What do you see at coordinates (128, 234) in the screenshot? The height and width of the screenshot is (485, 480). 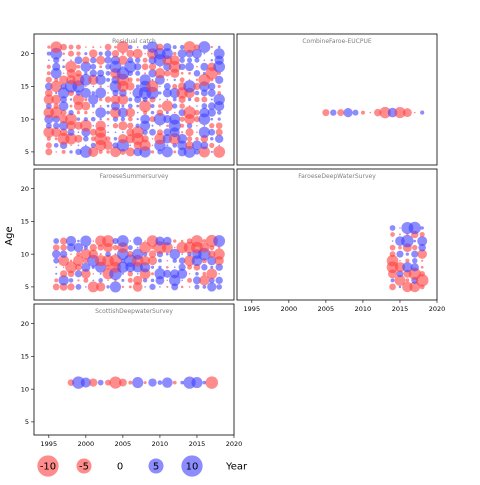 I see `panel-3: FaroeseSummersurvey 5 10 15 20` at bounding box center [128, 234].